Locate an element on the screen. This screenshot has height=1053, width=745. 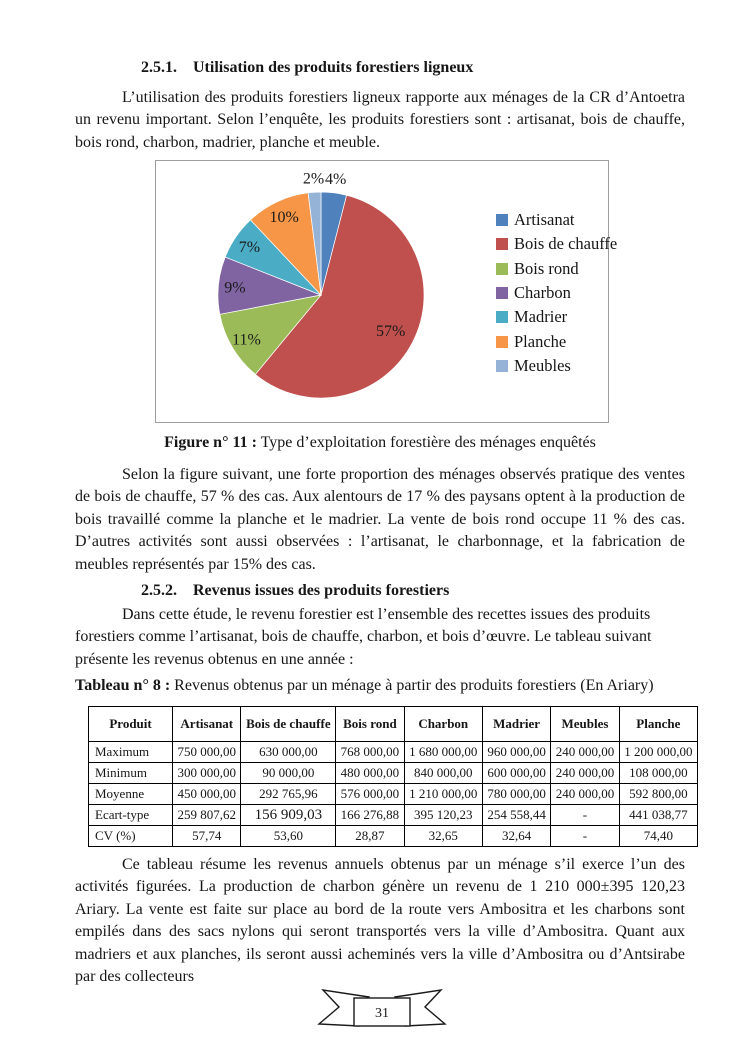
legend-label: Planche is located at coordinates (540, 341).